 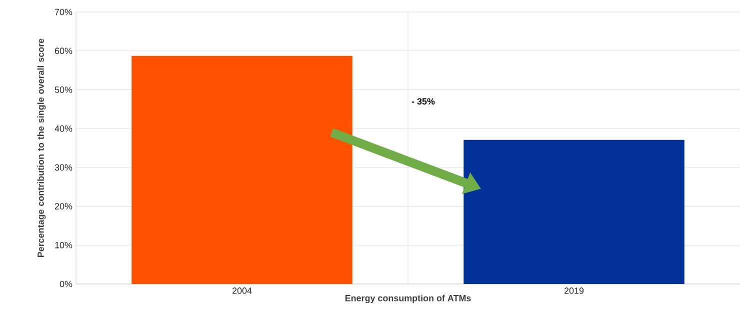 I want to click on y-tick-label: 50%, so click(x=63, y=89).